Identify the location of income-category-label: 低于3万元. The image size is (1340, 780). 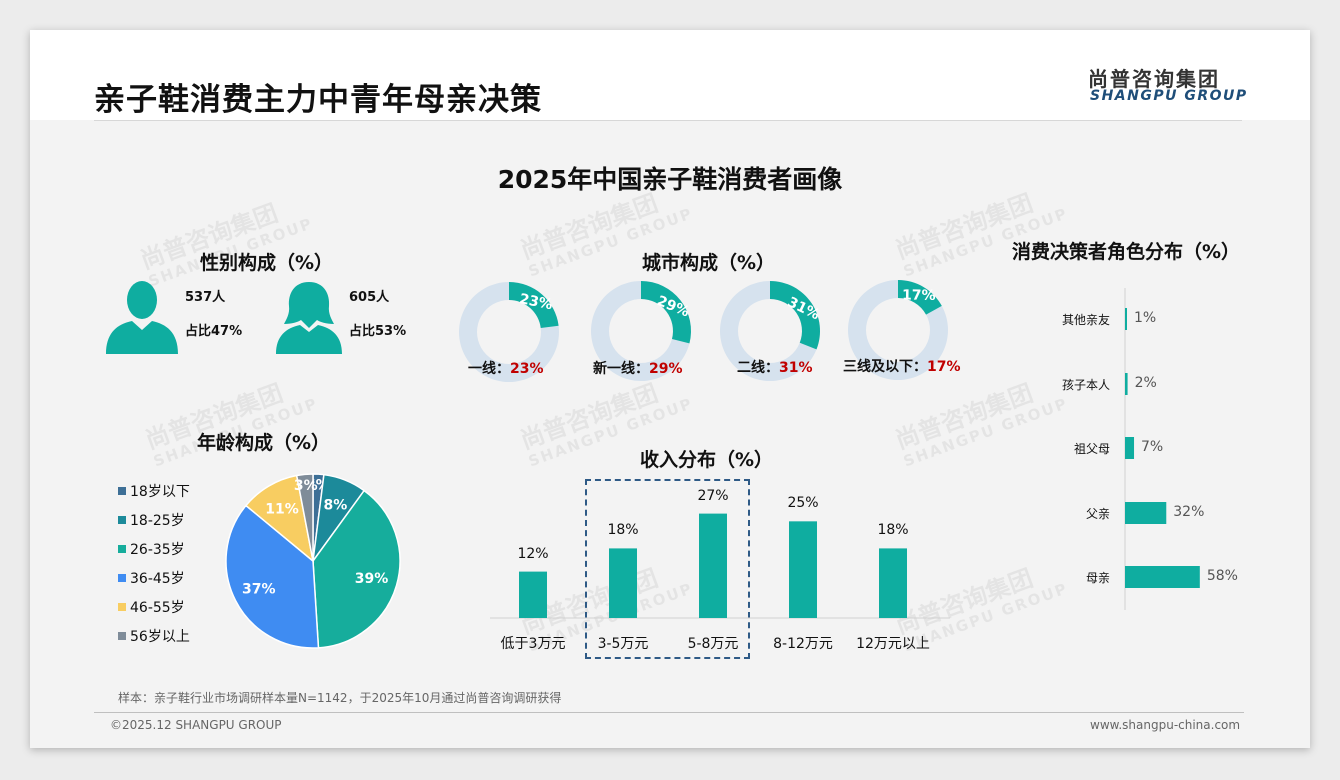
(533, 644).